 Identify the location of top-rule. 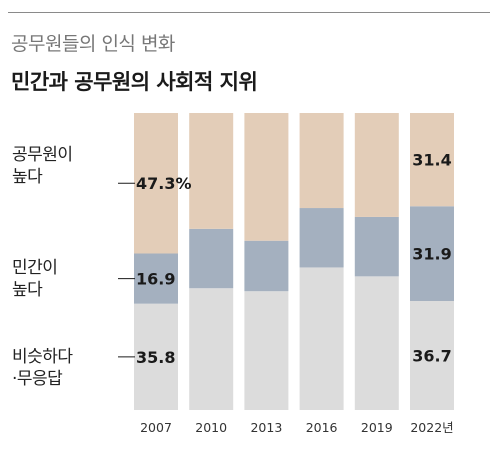
(249, 12).